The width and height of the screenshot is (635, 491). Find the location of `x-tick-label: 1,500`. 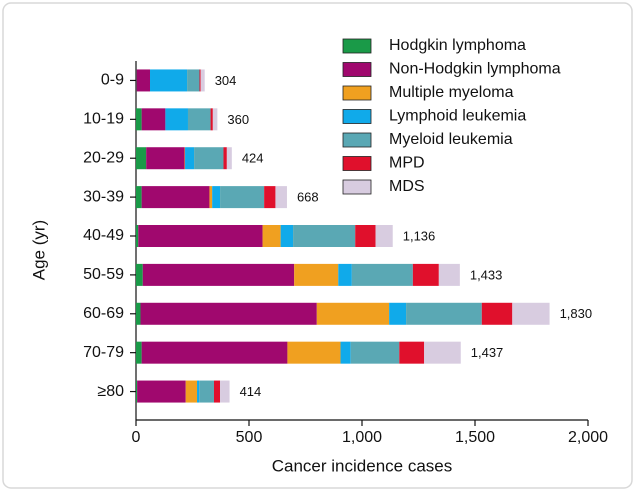

x-tick-label: 1,500 is located at coordinates (475, 437).